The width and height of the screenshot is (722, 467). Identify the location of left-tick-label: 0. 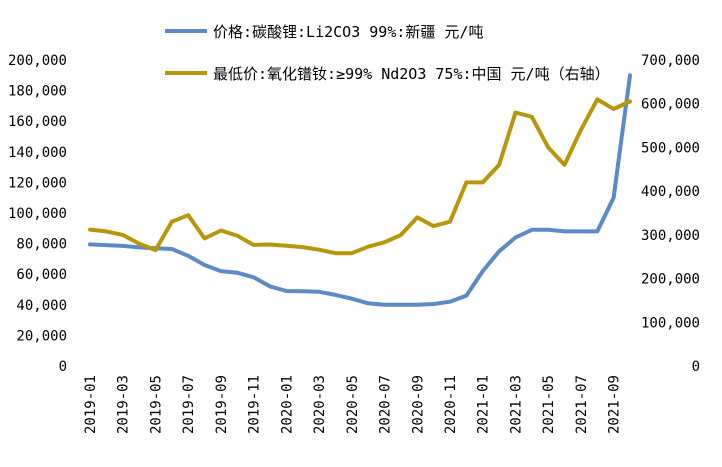
(63, 367).